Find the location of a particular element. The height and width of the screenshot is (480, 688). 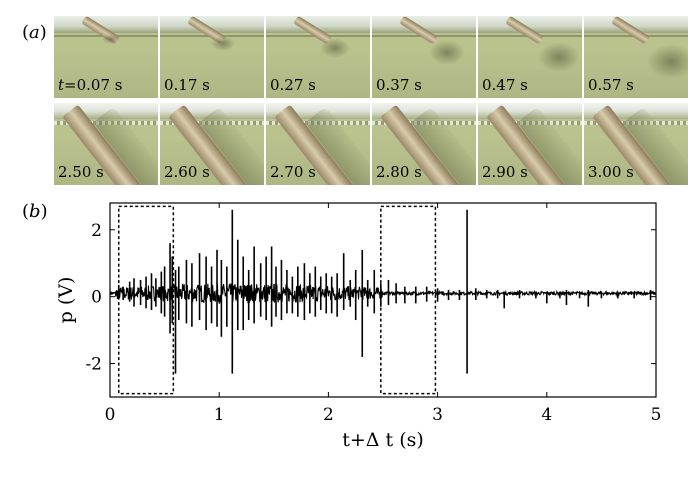

video-frame: t=0.07 s is located at coordinates (106, 57).